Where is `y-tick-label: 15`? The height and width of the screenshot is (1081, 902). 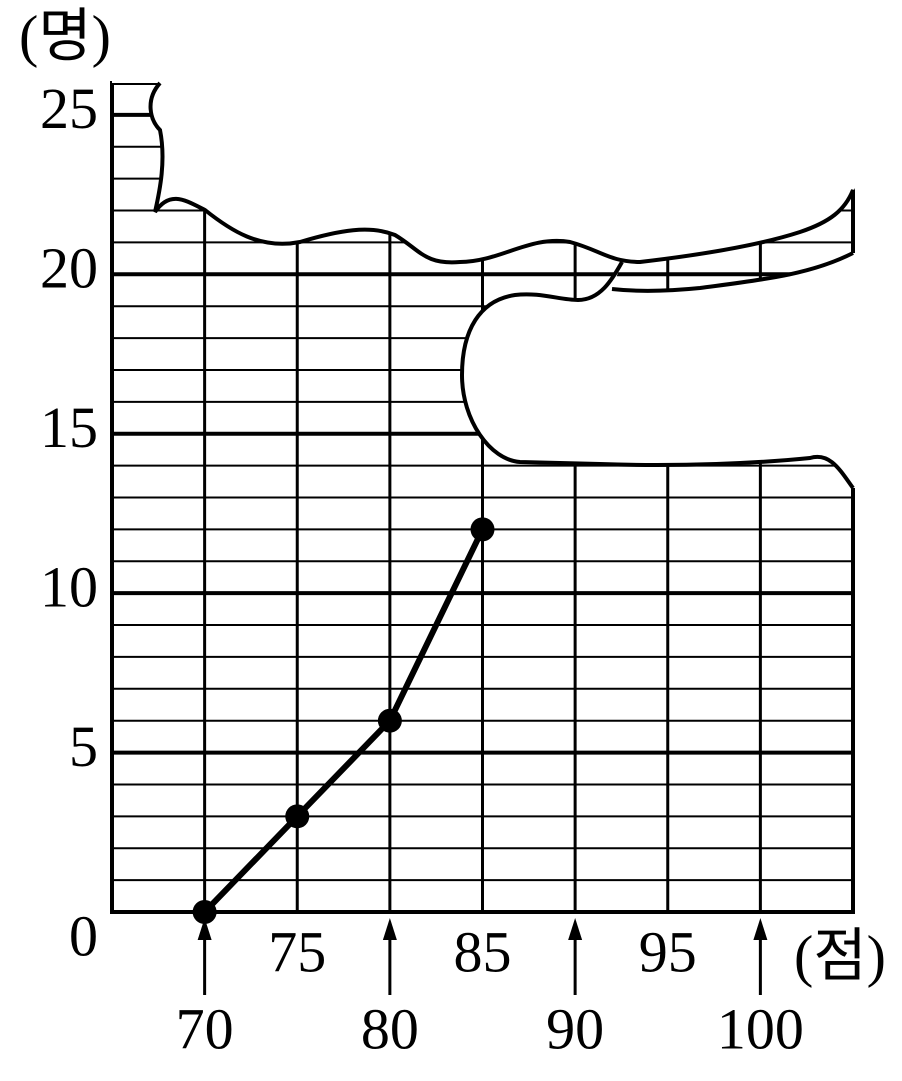
y-tick-label: 15 is located at coordinates (69, 427).